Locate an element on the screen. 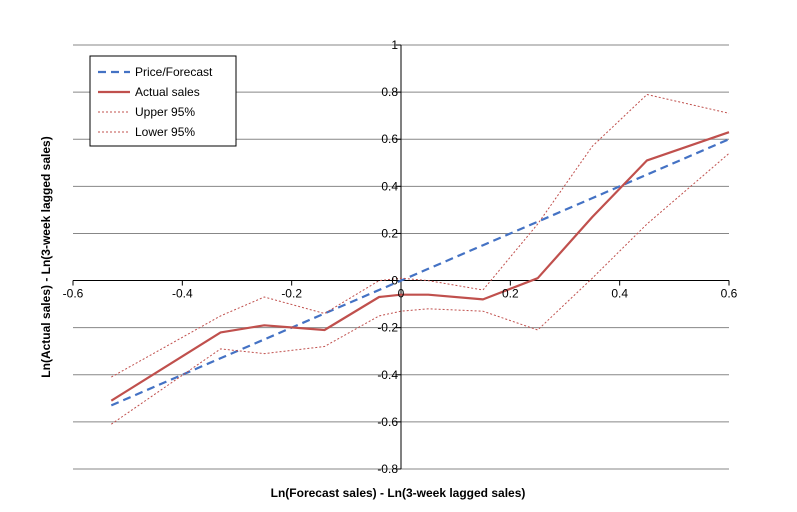  x-tick-label: 0.2 is located at coordinates (510, 294).